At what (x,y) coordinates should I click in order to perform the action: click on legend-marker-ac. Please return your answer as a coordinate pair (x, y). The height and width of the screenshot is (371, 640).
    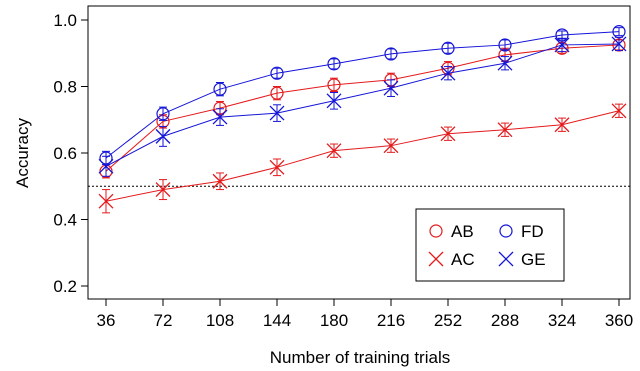
    Looking at the image, I should click on (436, 259).